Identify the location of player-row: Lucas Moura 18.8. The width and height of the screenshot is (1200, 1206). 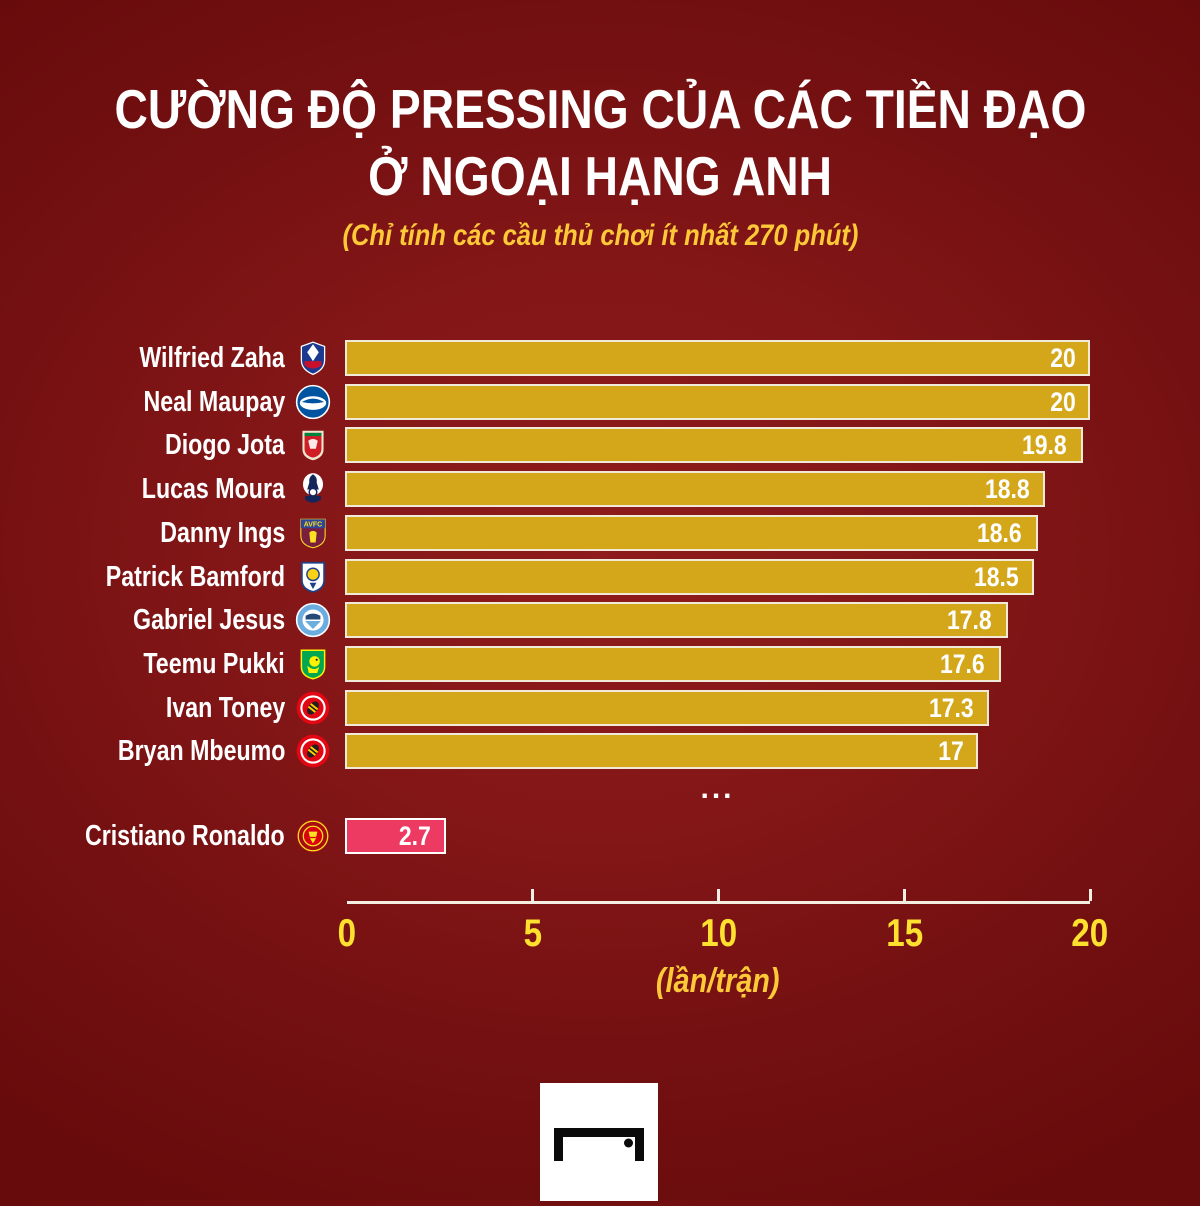
(600, 490).